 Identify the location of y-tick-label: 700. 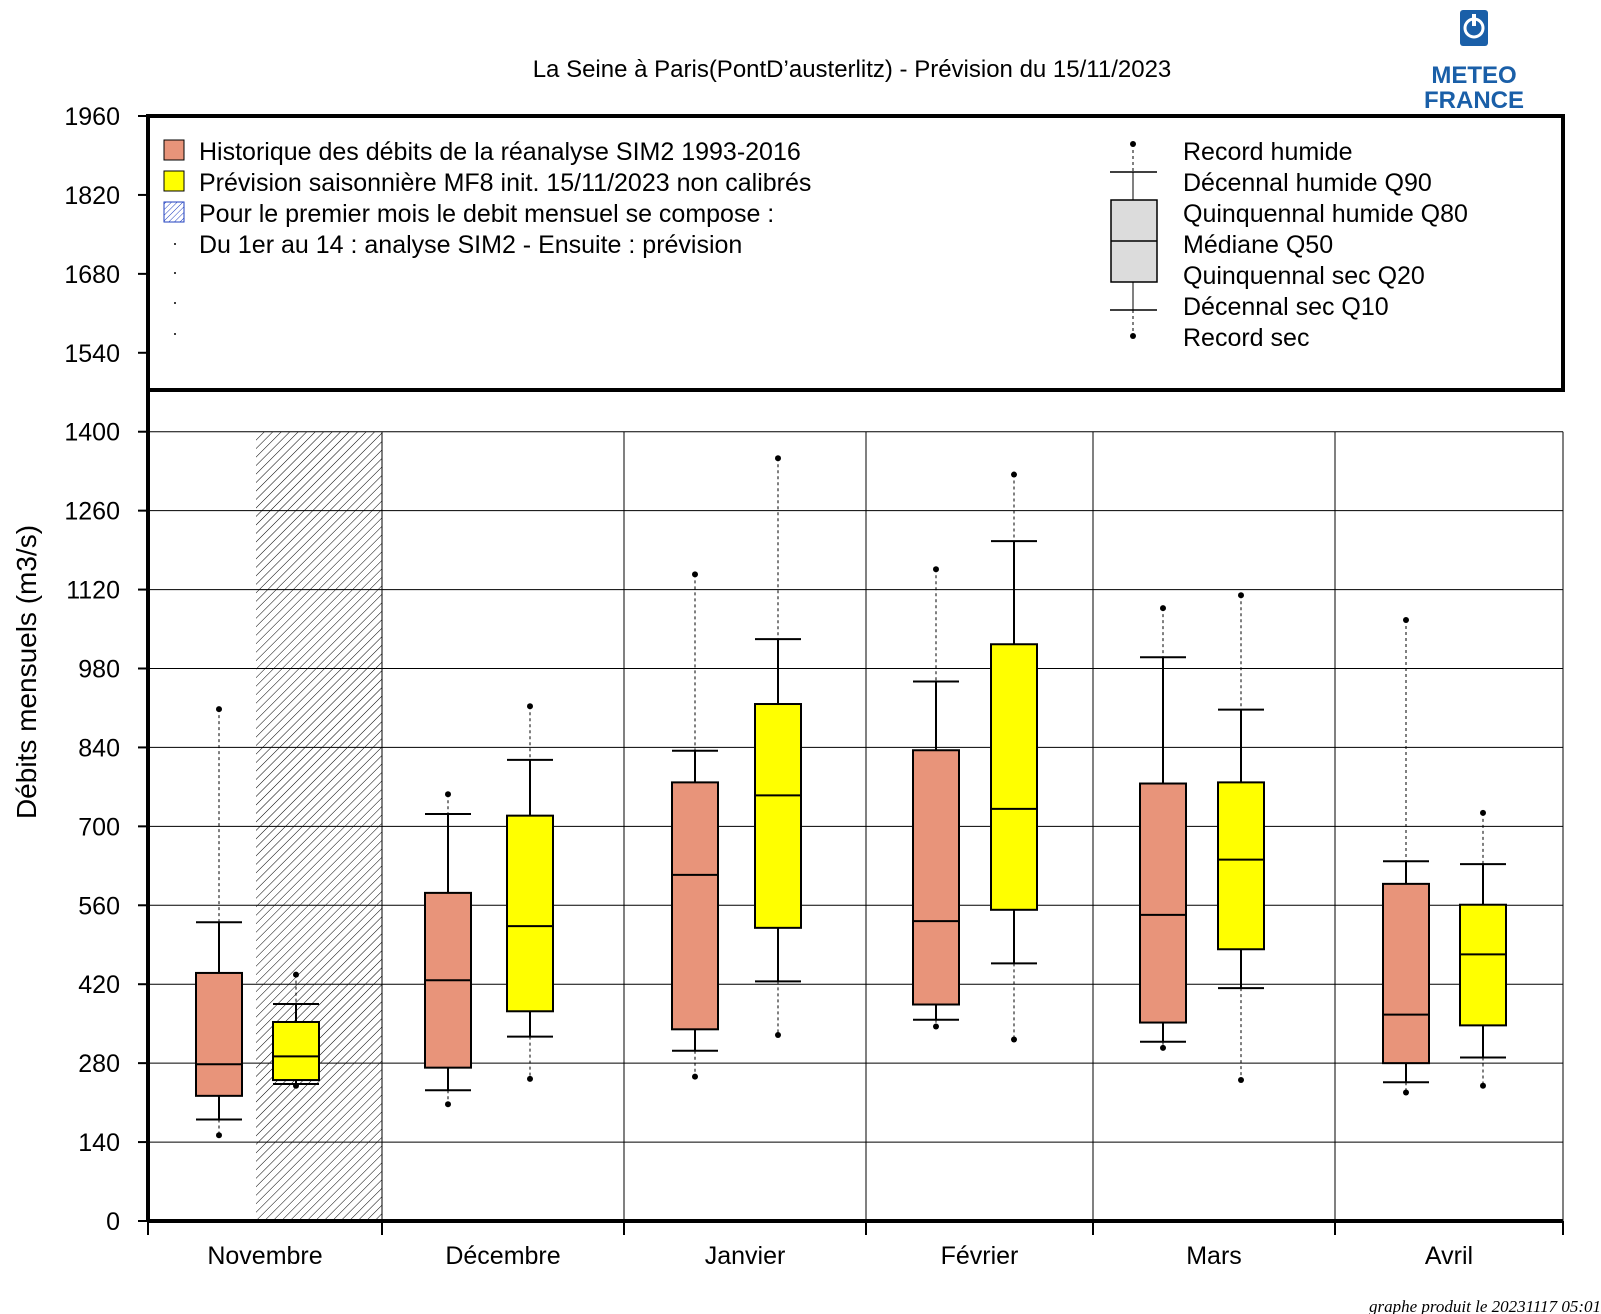
(99, 827).